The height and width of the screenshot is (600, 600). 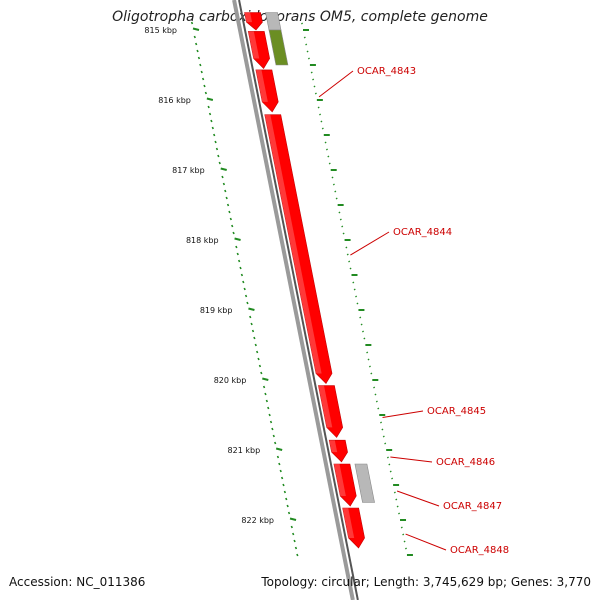 What do you see at coordinates (422, 232) in the screenshot?
I see `gene-label: OCAR_4844` at bounding box center [422, 232].